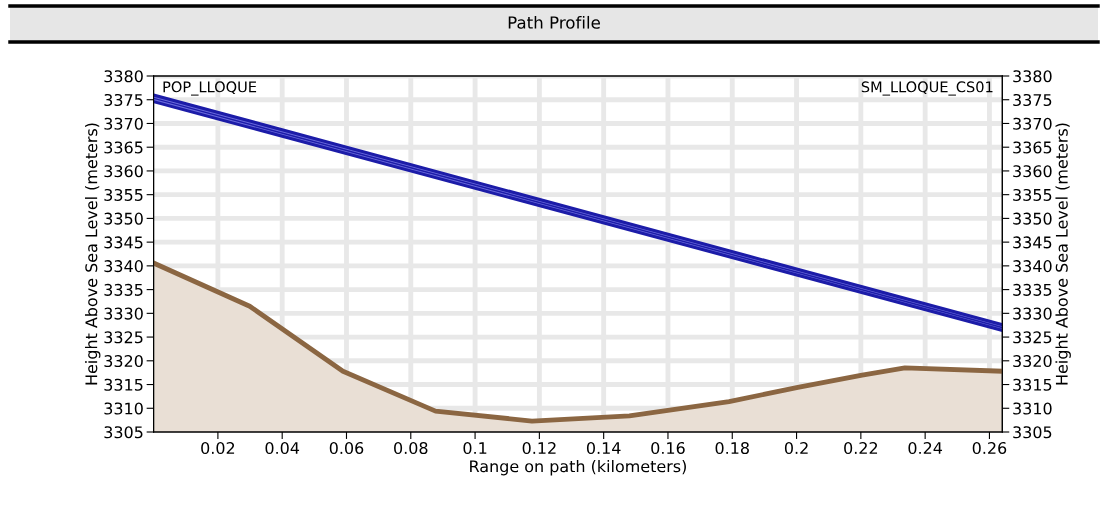  Describe the element at coordinates (989, 448) in the screenshot. I see `x-tick-label: 0.26` at that location.